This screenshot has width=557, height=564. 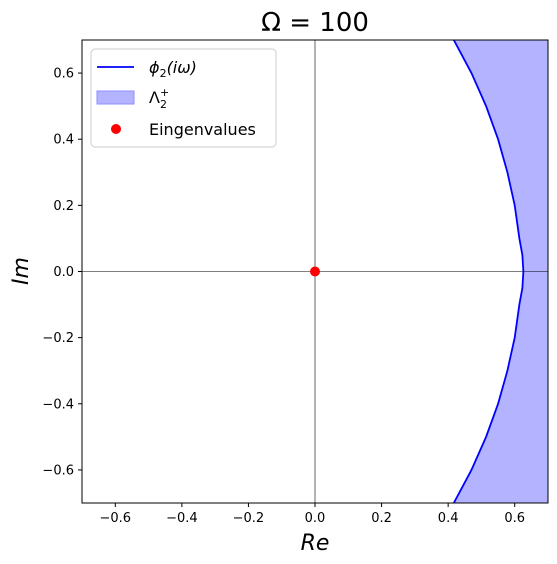 I want to click on y-tick-label: −0.6, so click(x=58, y=470).